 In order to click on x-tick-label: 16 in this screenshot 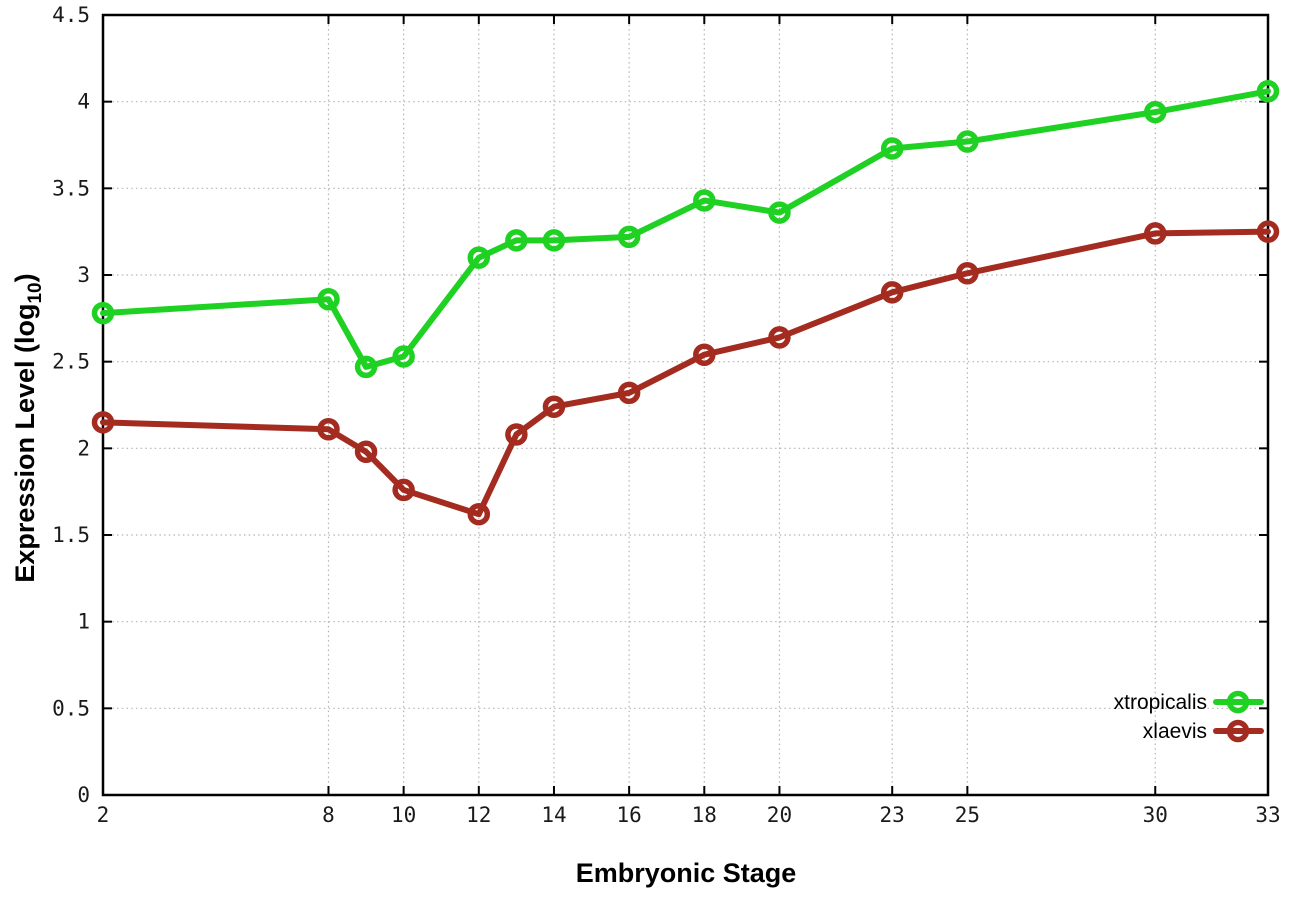, I will do `click(628, 815)`.